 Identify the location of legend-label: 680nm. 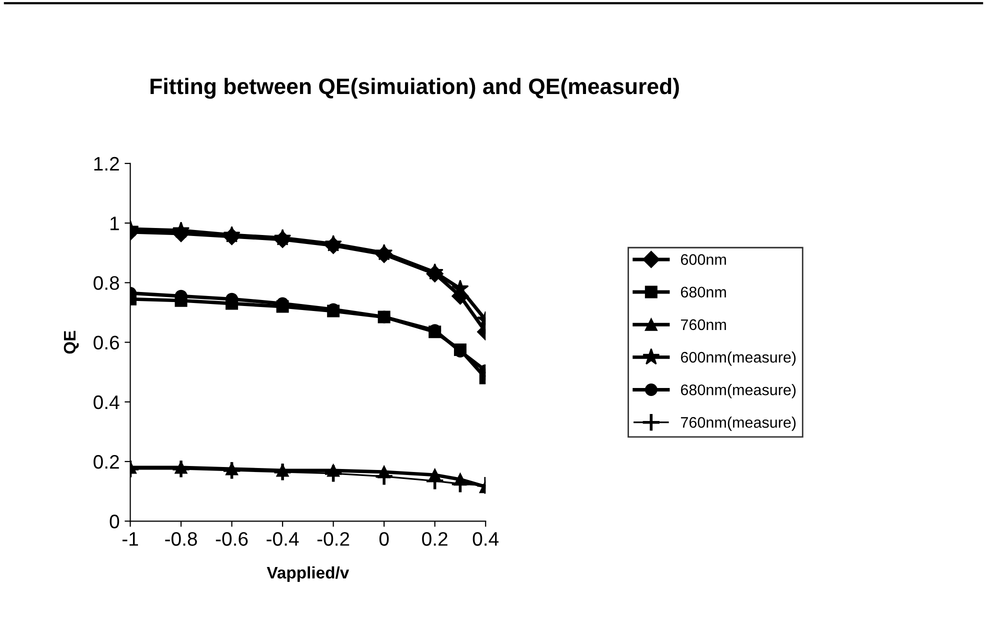
(703, 292).